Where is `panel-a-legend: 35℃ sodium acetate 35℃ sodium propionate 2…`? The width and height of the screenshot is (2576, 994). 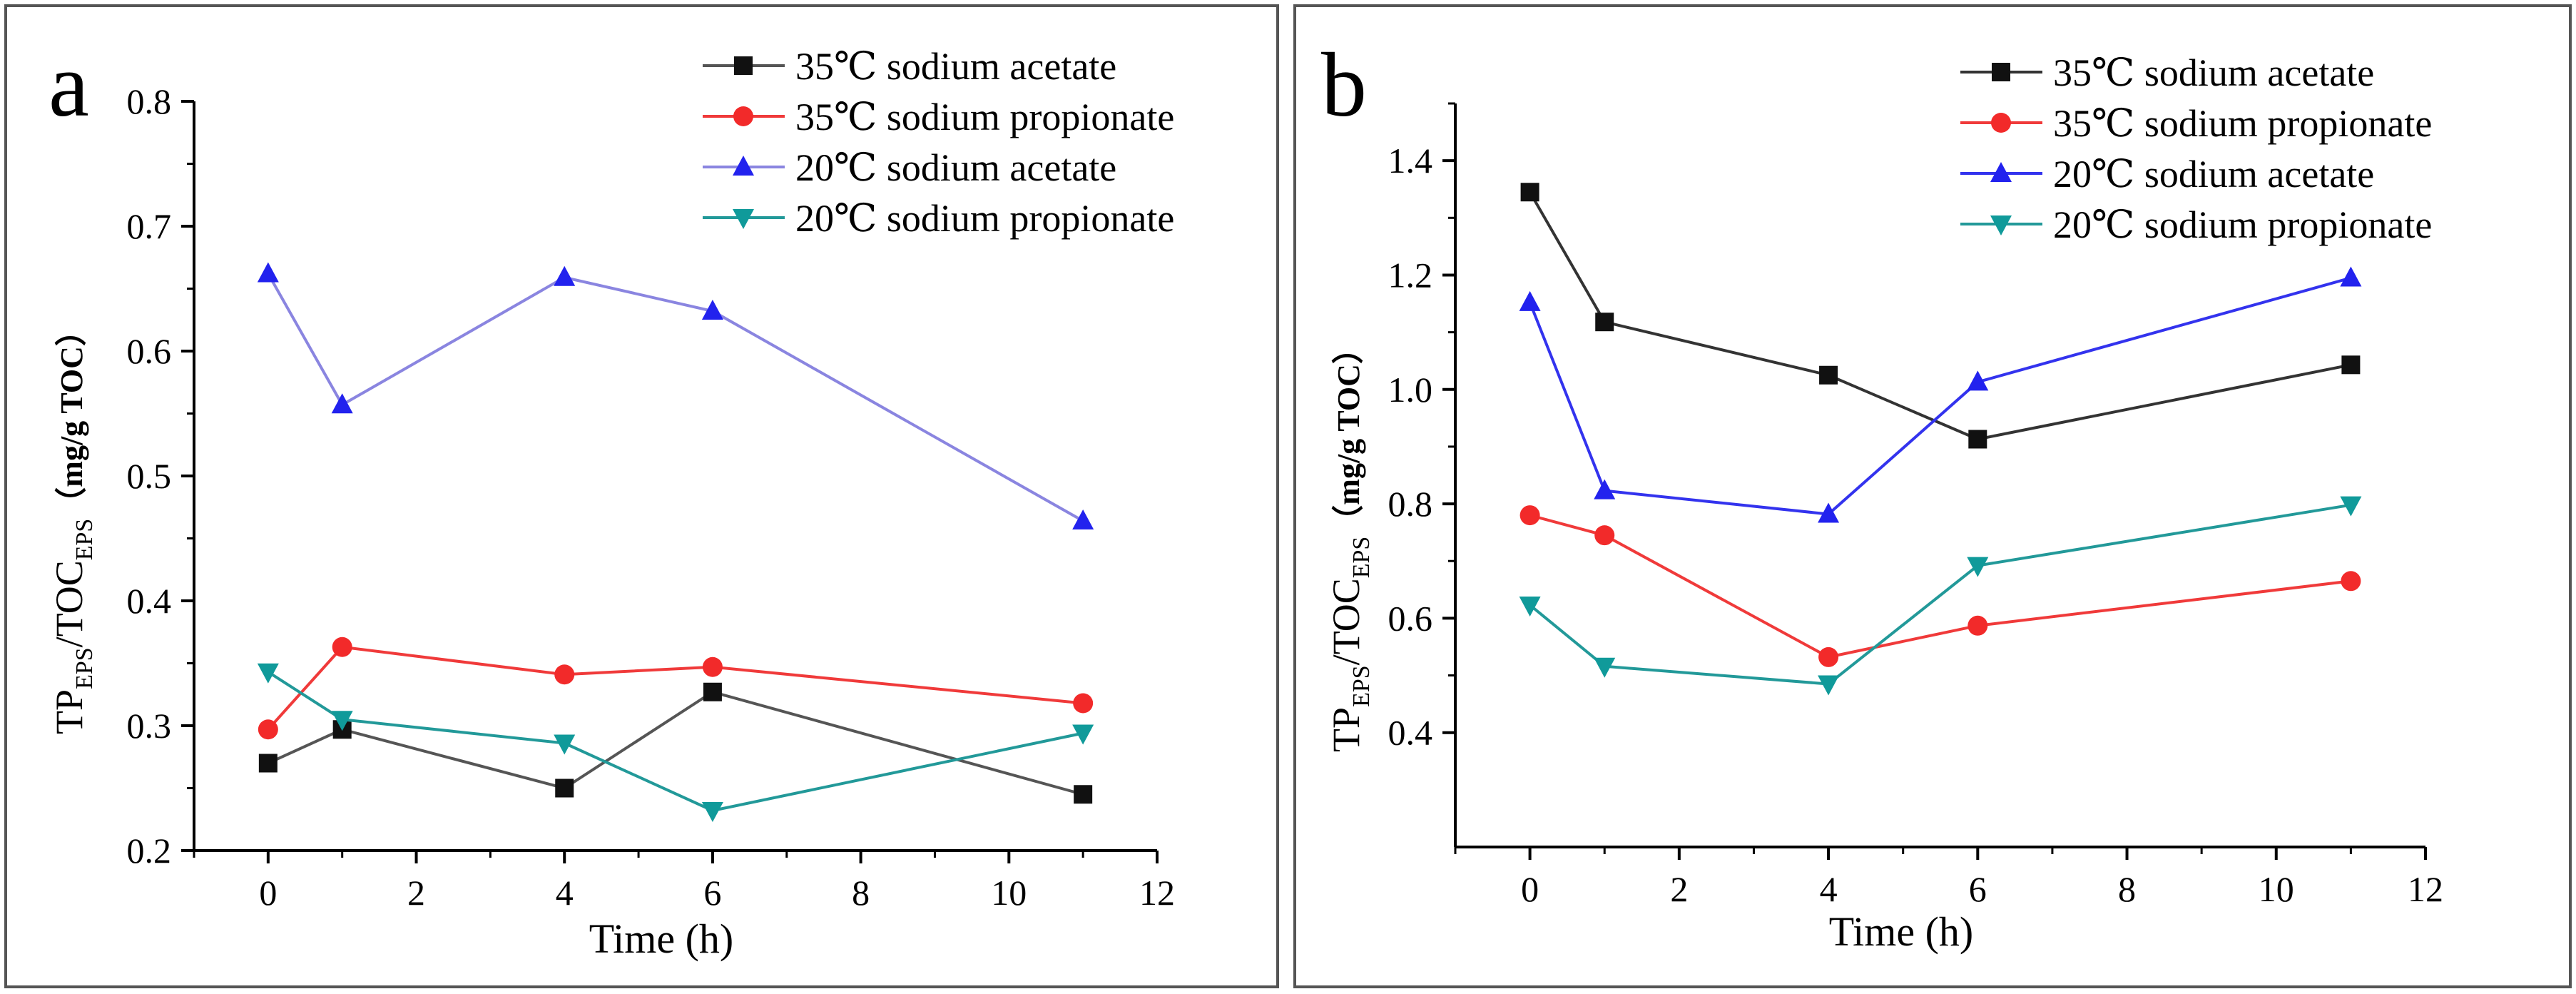
panel-a-legend: 35℃ sodium acetate 35℃ sodium propionate 2… is located at coordinates (938, 142).